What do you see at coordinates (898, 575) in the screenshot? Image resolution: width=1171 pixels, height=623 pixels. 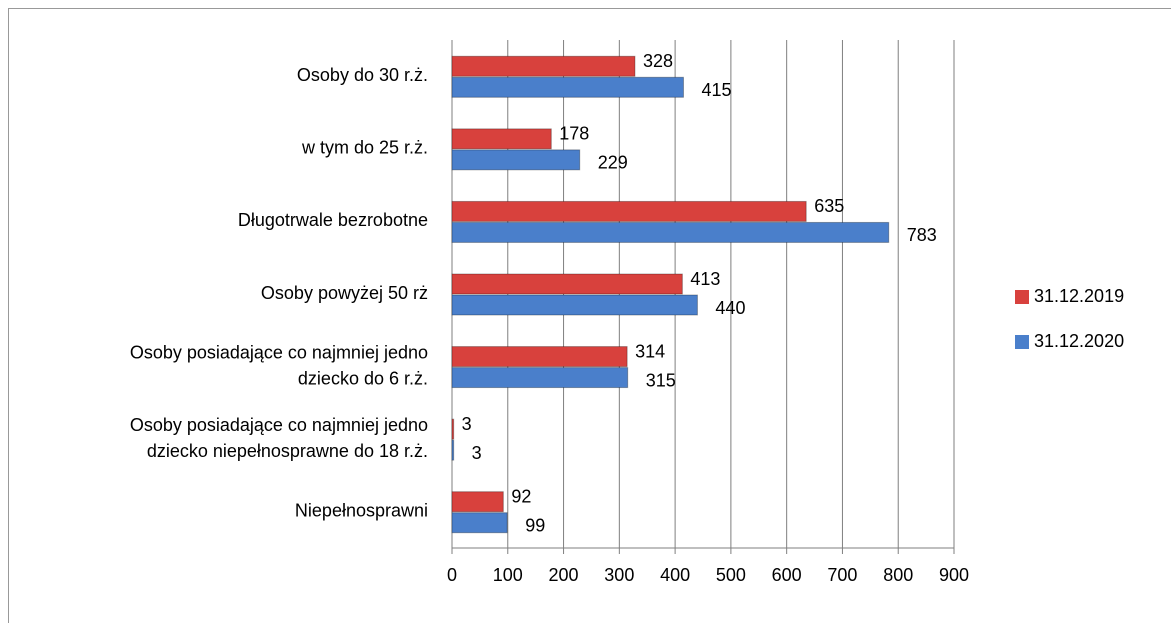 I see `x-tick-label: 800` at bounding box center [898, 575].